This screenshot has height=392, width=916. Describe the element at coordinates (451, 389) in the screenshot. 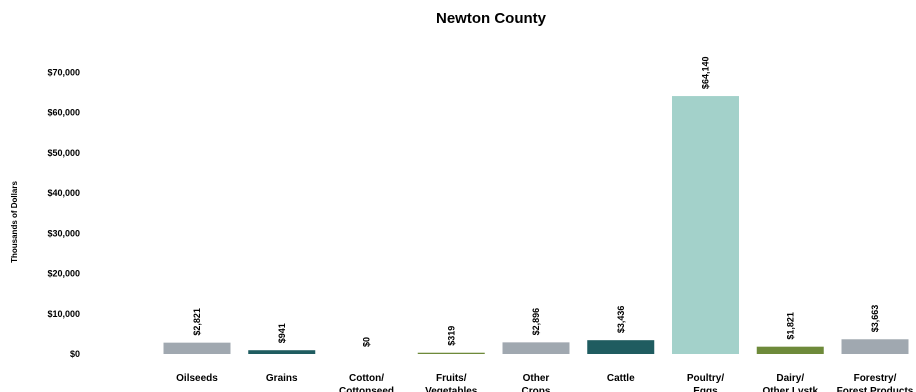

I see `category-label: Vegetables` at that location.